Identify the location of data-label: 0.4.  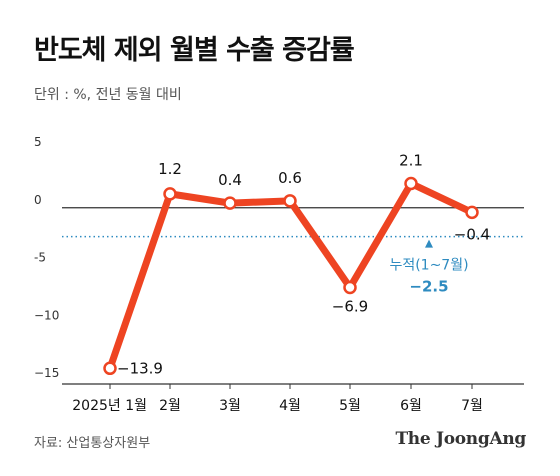
(230, 180).